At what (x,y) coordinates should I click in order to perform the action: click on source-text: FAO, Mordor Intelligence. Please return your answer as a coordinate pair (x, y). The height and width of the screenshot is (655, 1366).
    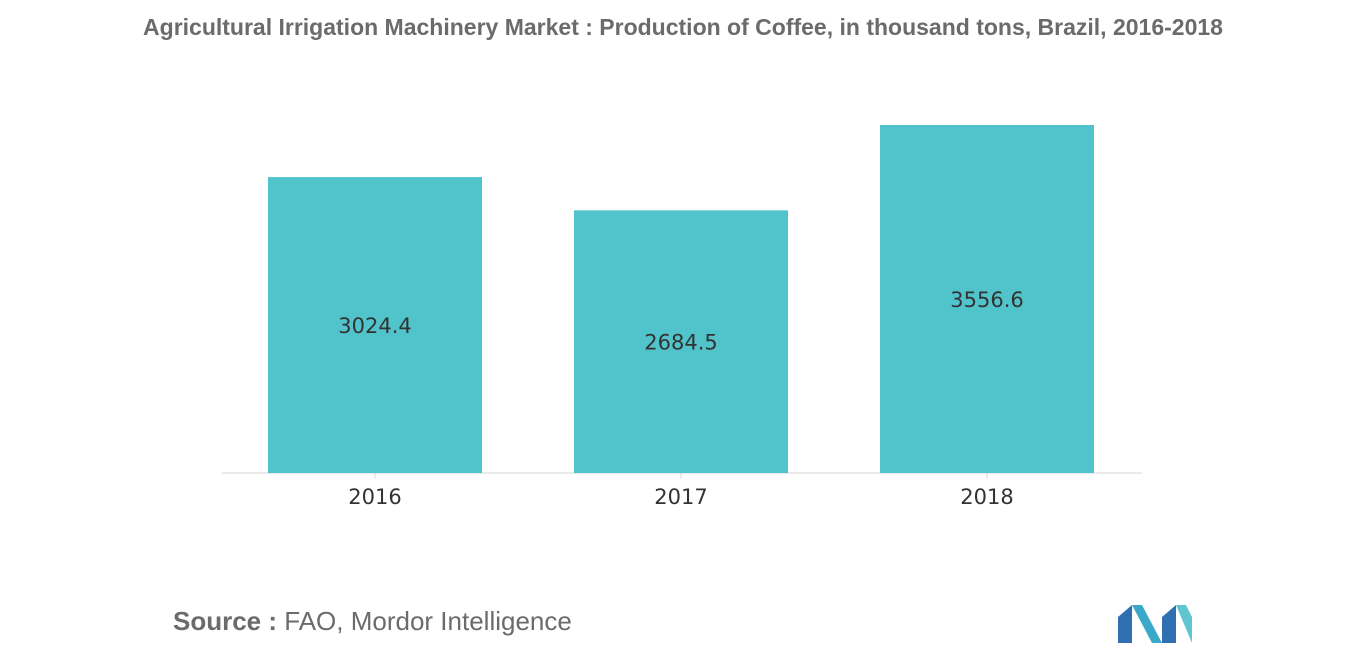
    Looking at the image, I should click on (428, 621).